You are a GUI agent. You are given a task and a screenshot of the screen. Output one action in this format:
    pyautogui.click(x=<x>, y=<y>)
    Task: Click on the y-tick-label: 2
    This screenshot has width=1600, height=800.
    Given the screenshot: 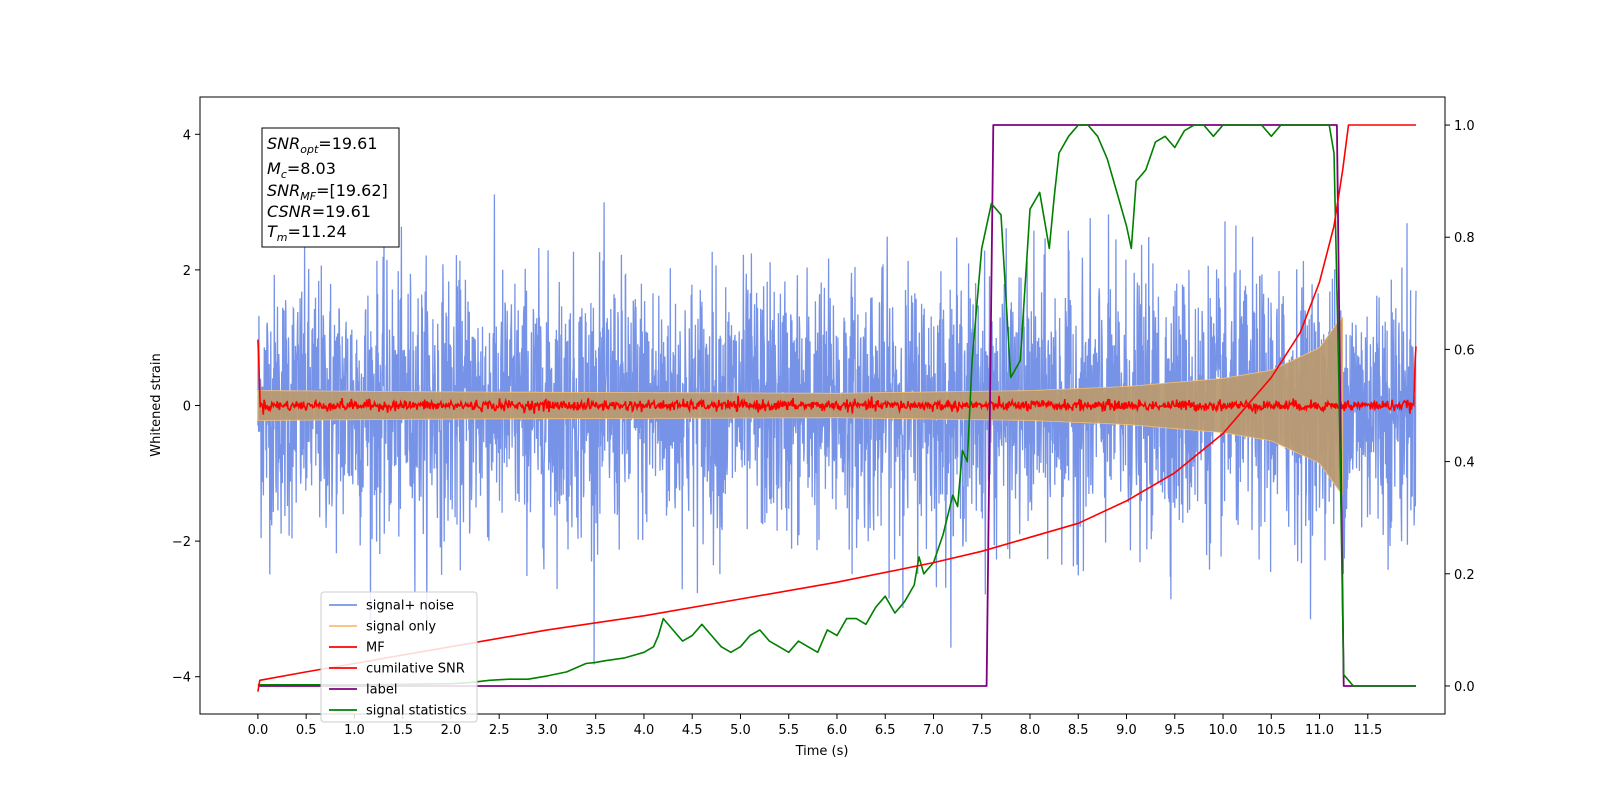 What is the action you would take?
    pyautogui.click(x=187, y=271)
    